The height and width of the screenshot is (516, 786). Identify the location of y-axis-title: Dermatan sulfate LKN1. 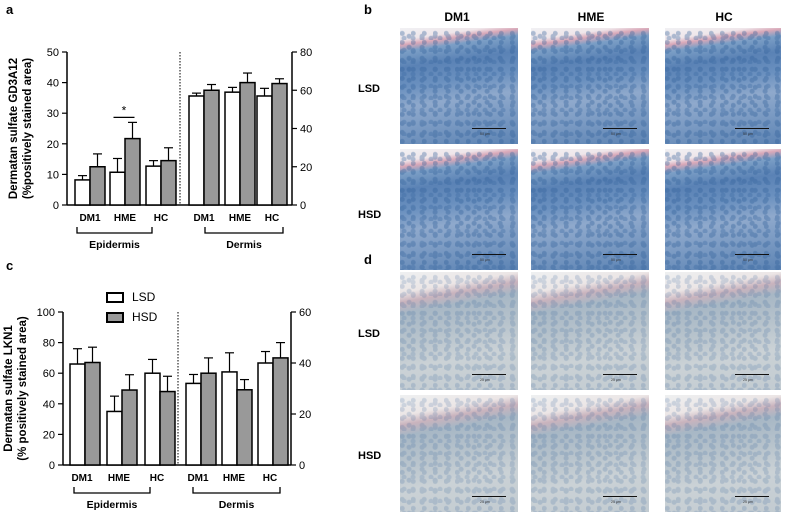
(9, 388).